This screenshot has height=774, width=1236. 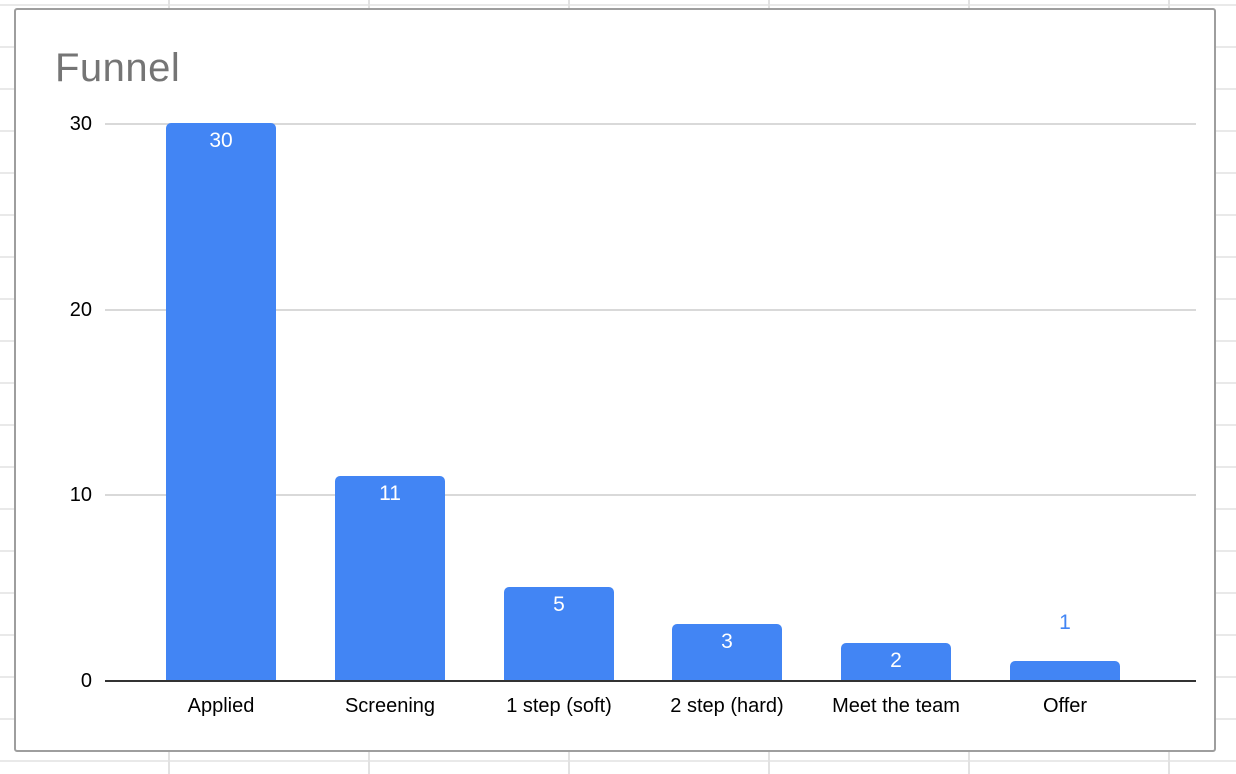 I want to click on bar-meet-the-team, so click(x=896, y=661).